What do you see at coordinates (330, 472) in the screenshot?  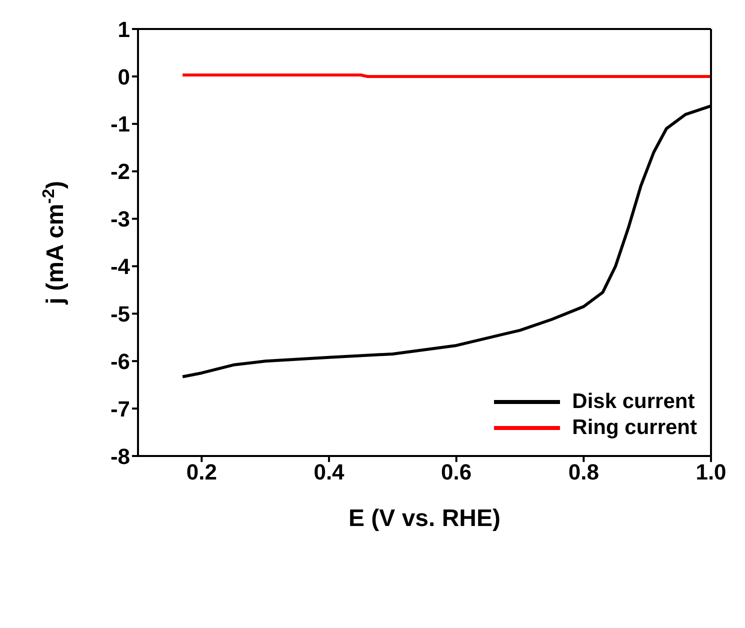 I see `x-tick-label: 0.4` at bounding box center [330, 472].